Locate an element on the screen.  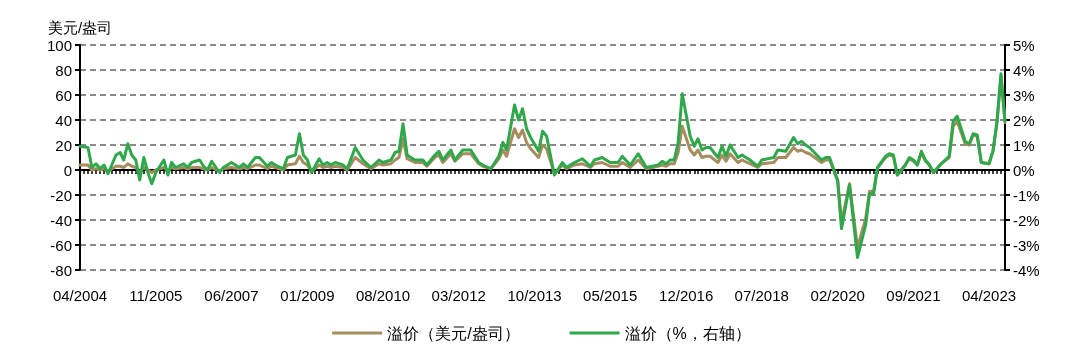
y2-tick-label: 2% is located at coordinates (1024, 120).